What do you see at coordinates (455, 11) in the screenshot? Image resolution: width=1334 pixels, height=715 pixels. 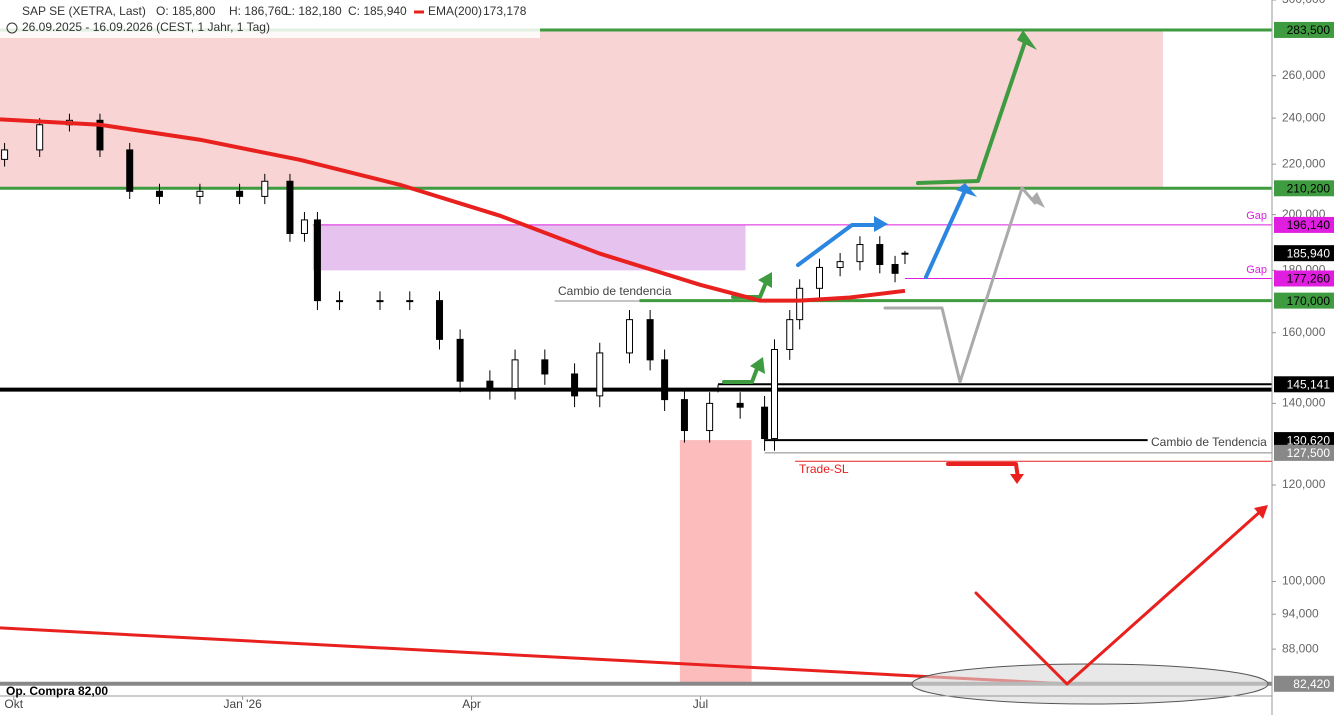 I see `ema-legend: EMA(200)` at bounding box center [455, 11].